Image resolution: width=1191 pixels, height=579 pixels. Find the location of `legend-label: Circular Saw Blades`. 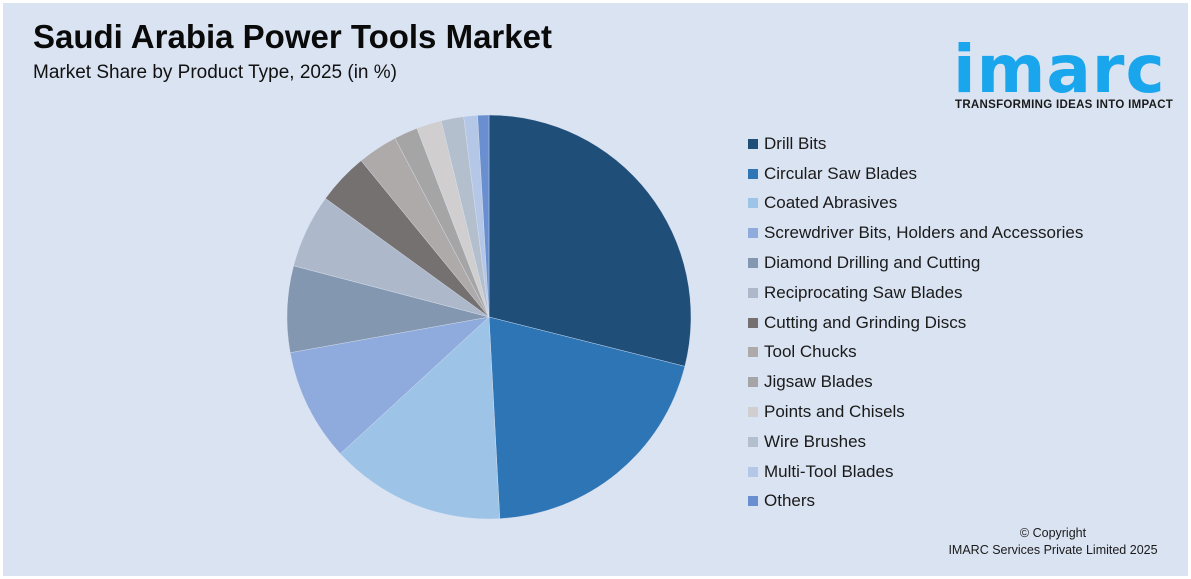

legend-label: Circular Saw Blades is located at coordinates (841, 173).